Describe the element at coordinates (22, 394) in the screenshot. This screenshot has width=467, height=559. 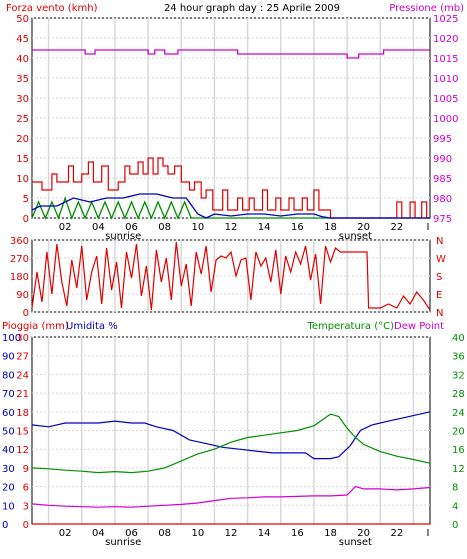
I see `rain-tick-label: 21` at that location.